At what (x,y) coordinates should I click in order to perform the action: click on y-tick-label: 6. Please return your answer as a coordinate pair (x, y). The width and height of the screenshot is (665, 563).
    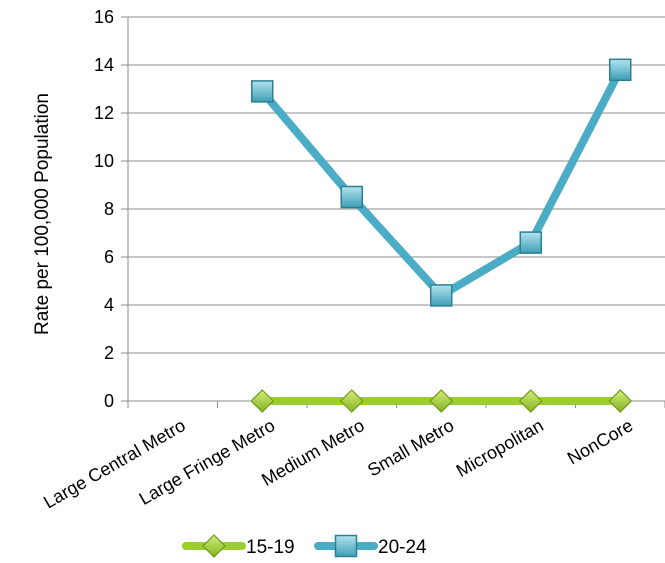
    Looking at the image, I should click on (109, 257).